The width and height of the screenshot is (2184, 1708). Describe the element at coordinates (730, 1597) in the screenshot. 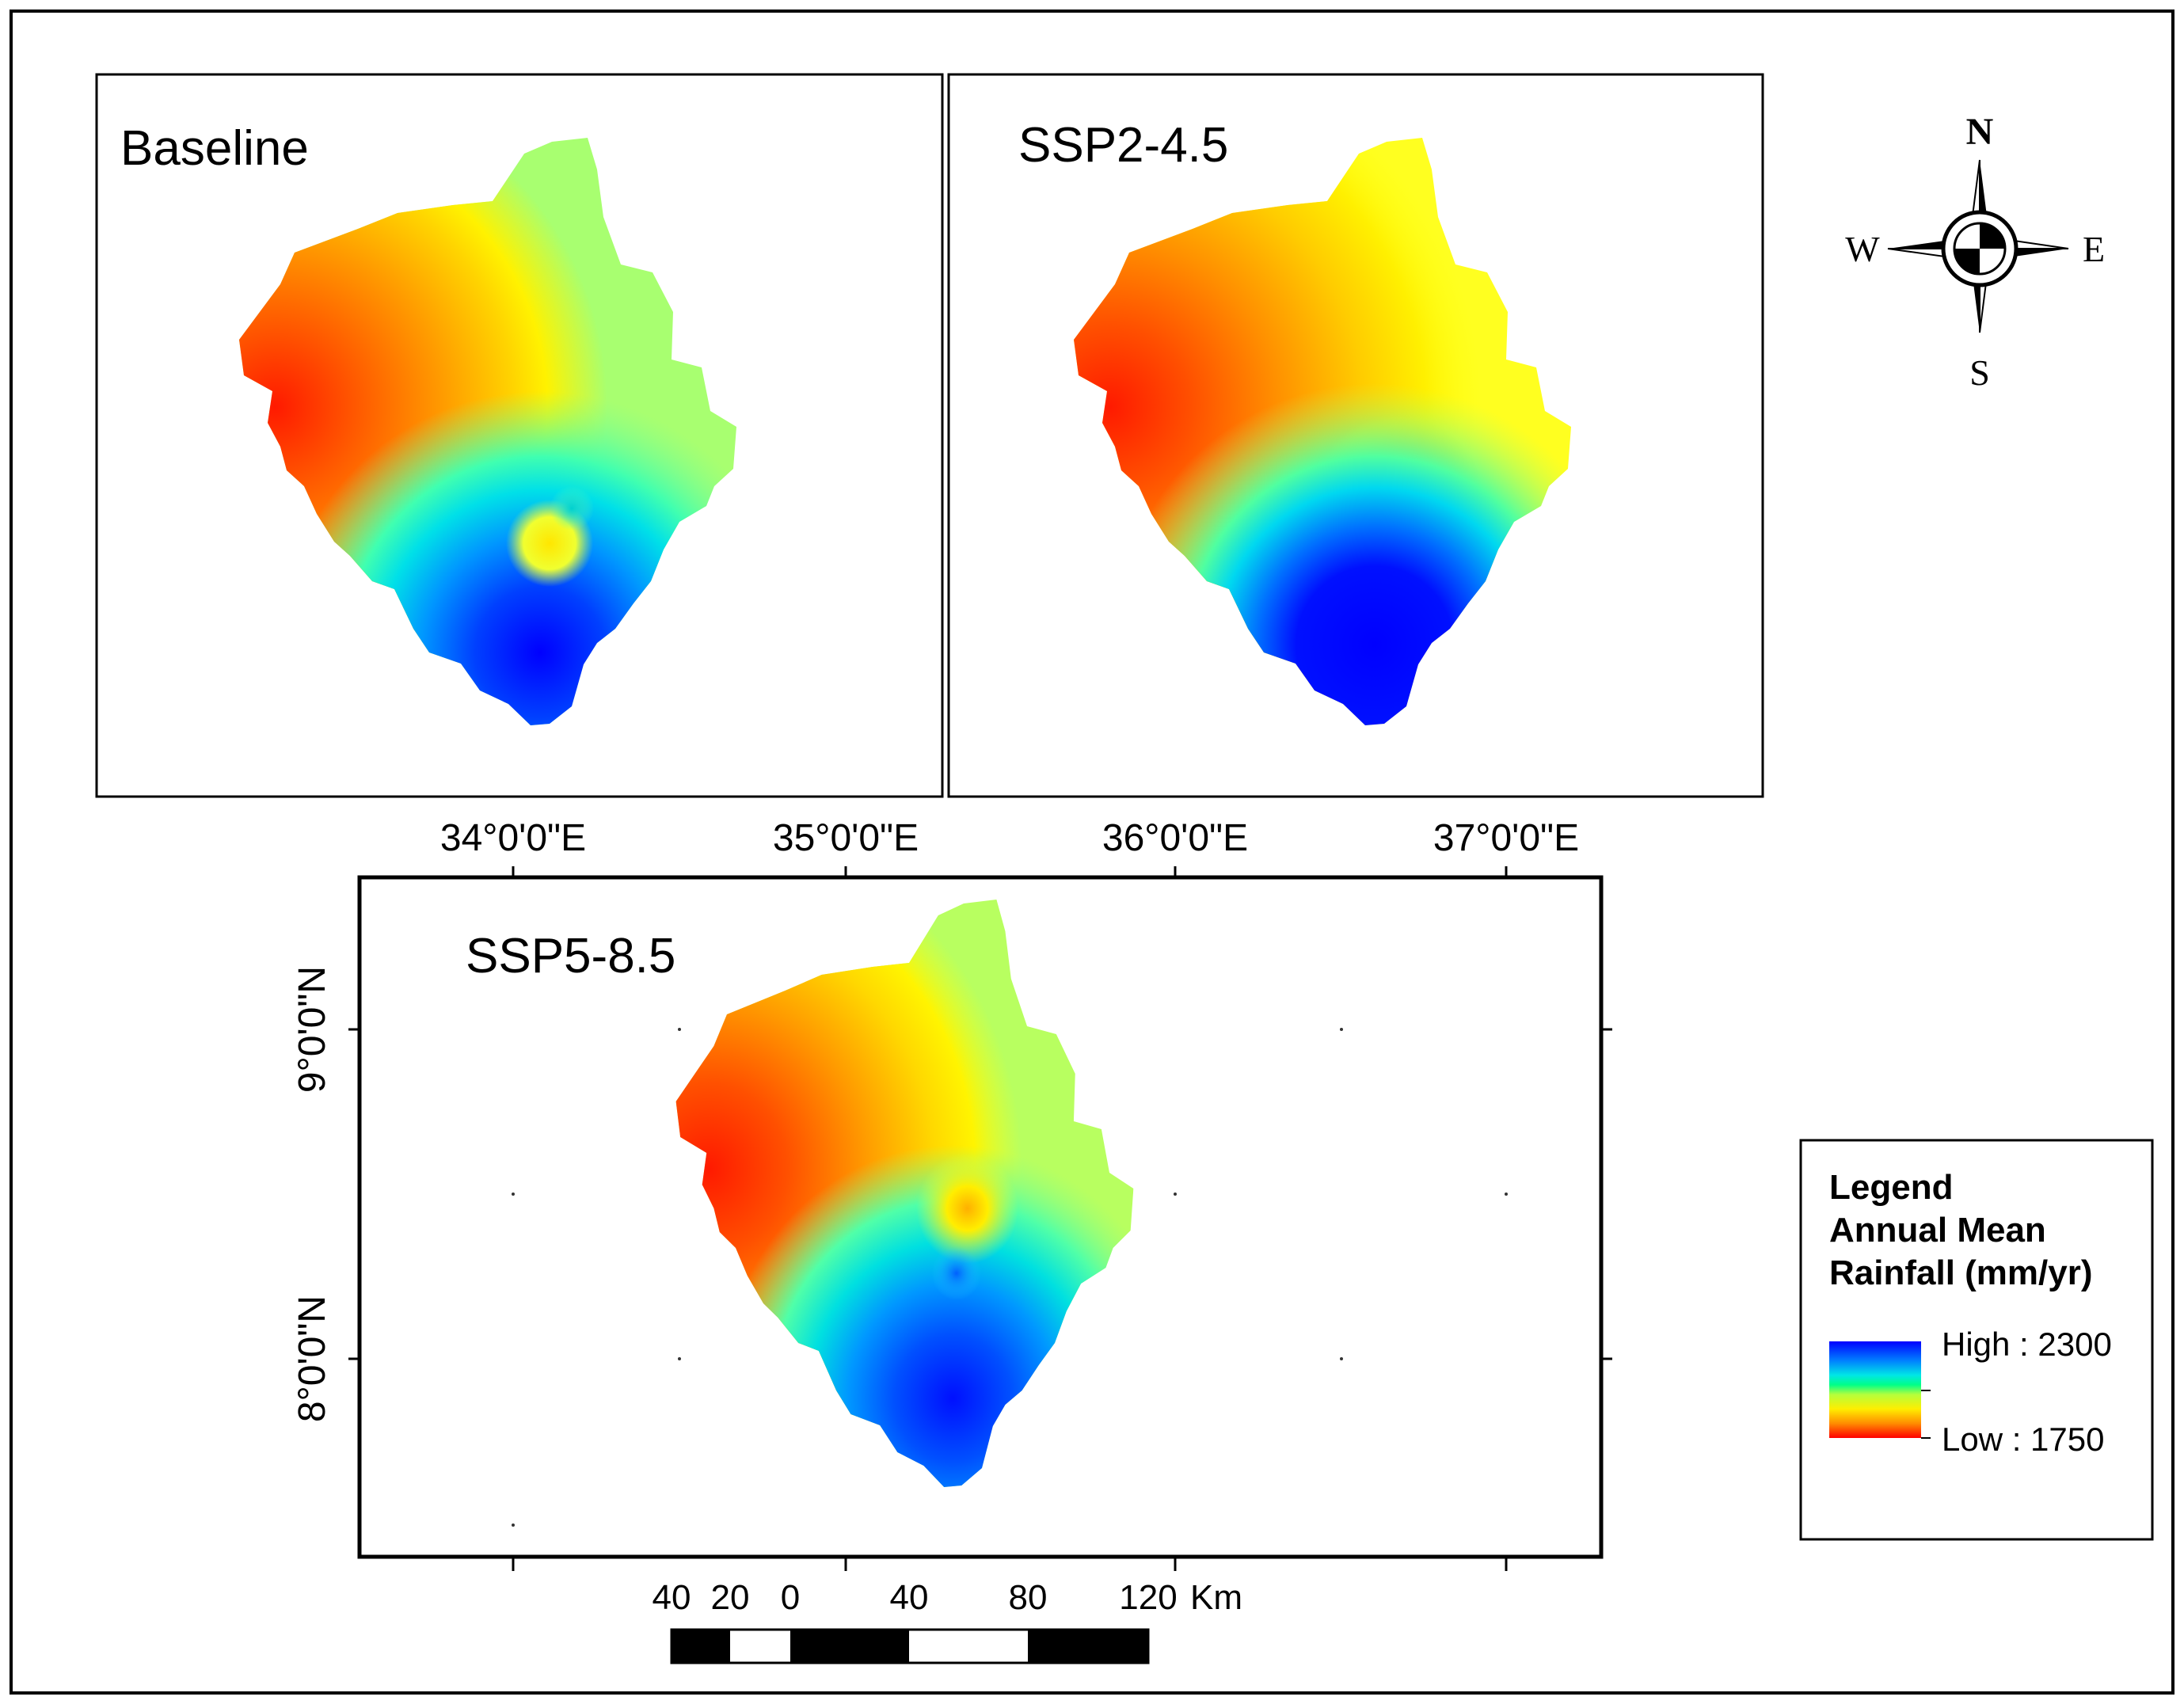

I see `scale-label-20: 20` at that location.